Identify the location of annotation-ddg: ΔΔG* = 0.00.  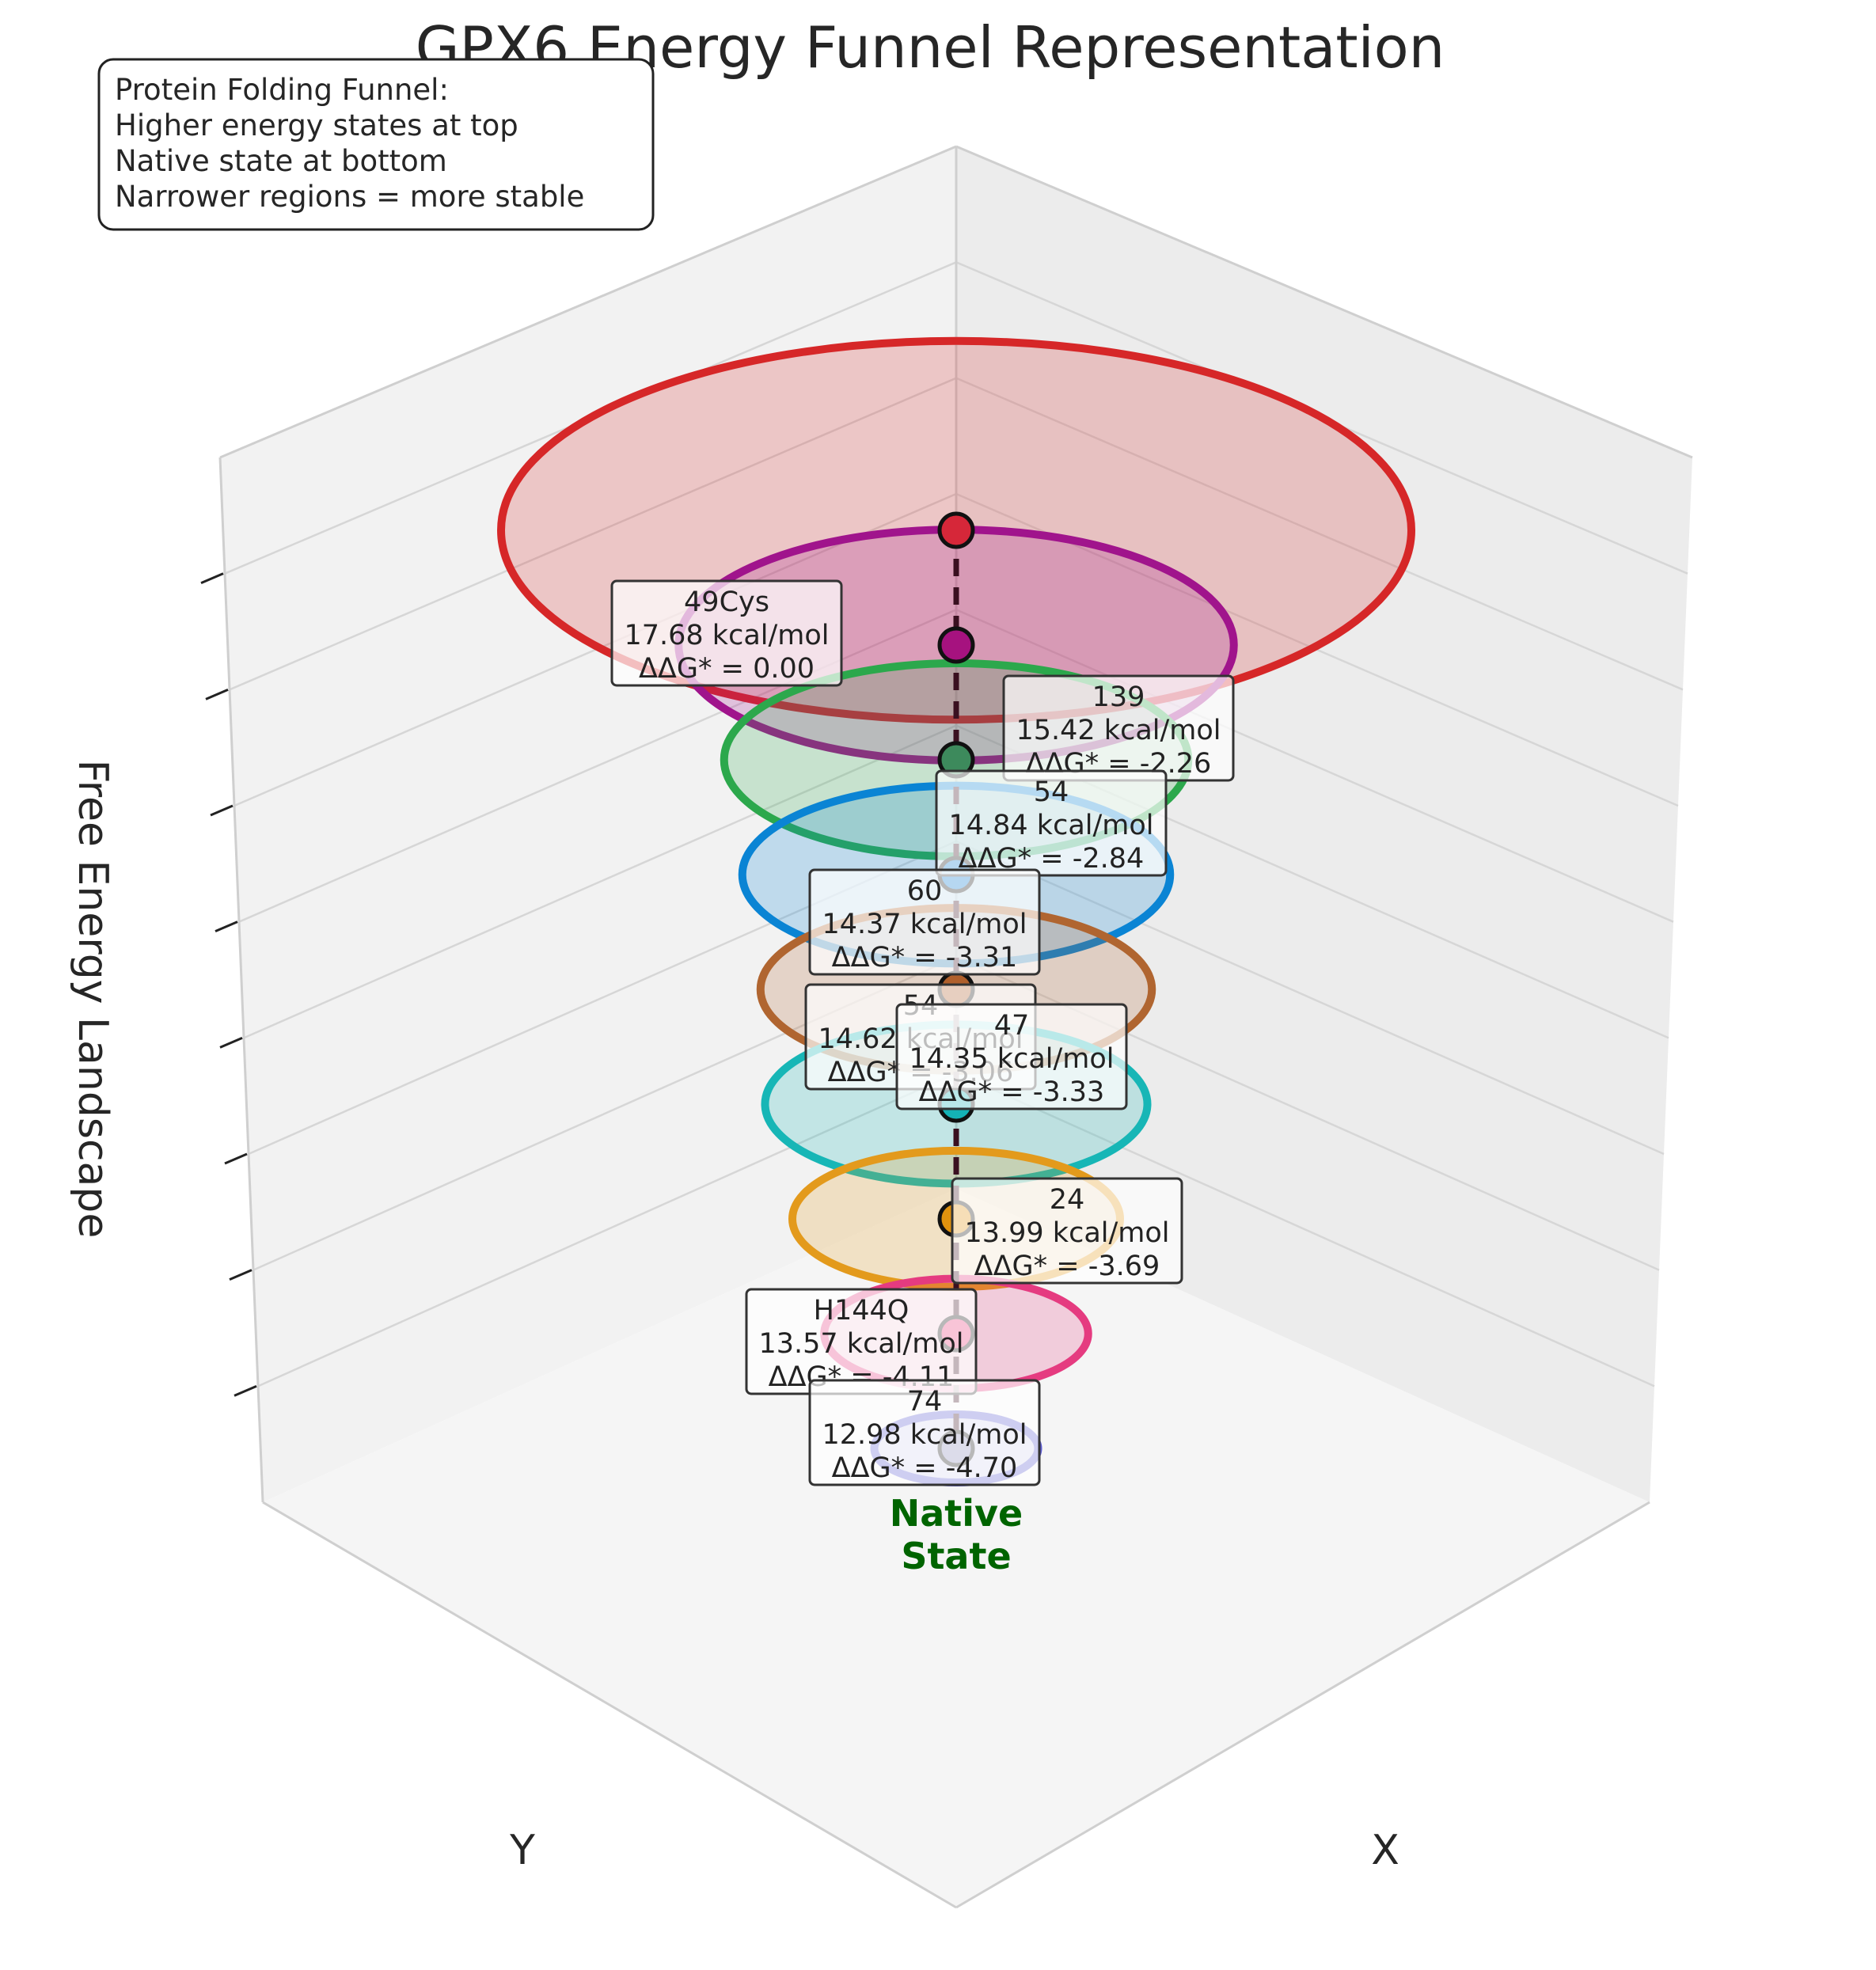
(727, 669).